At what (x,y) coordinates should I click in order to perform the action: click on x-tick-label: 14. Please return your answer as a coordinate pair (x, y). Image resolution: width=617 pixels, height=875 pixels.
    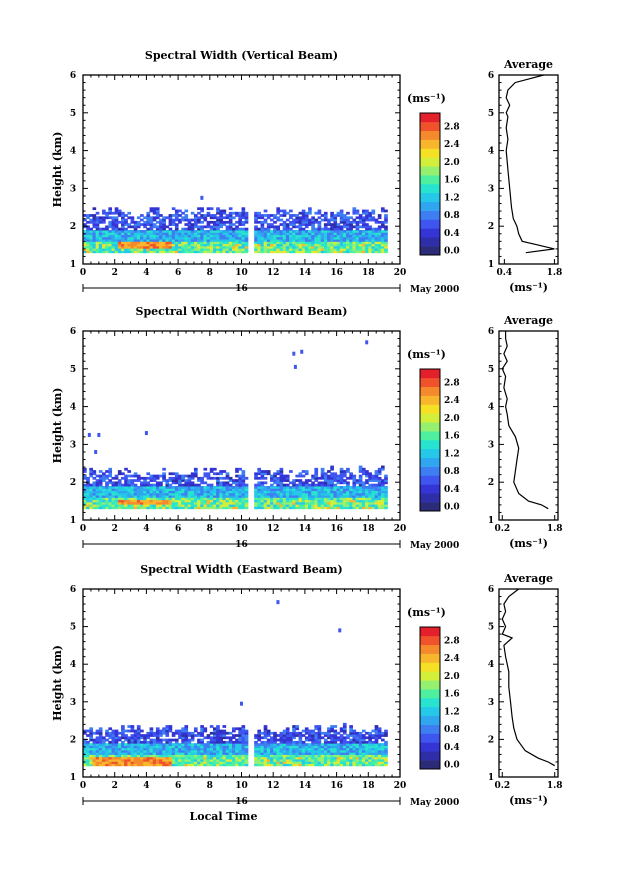
    Looking at the image, I should click on (305, 273).